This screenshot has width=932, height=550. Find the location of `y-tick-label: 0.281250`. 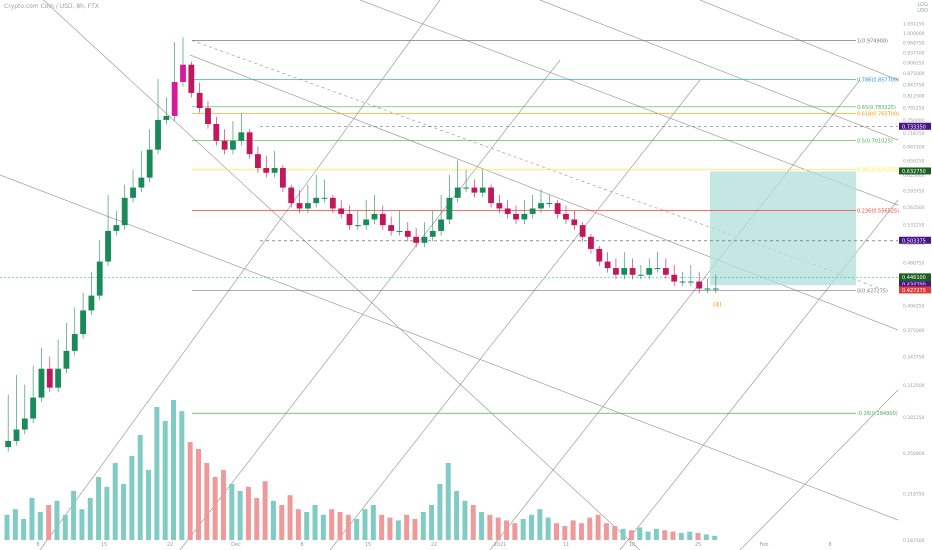

y-tick-label: 0.281250 is located at coordinates (914, 418).